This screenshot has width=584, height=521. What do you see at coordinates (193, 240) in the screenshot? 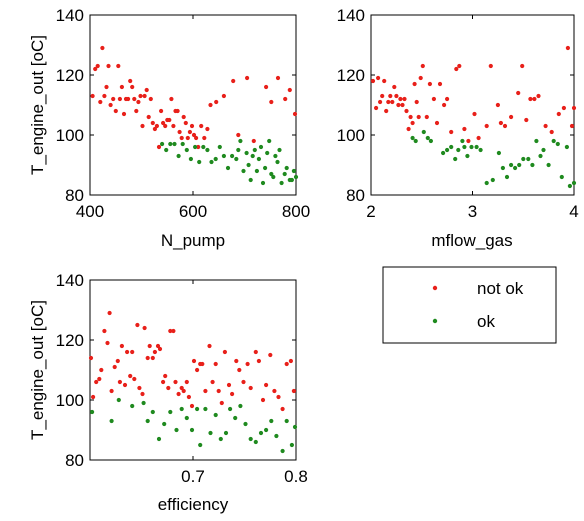
I see `x-axis-label: N_pump` at bounding box center [193, 240].